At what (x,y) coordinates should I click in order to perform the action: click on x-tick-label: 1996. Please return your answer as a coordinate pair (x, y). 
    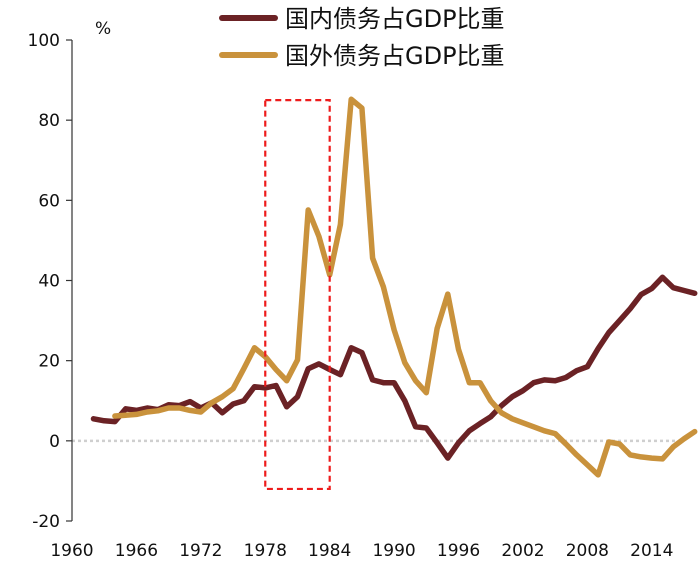
    Looking at the image, I should click on (458, 551).